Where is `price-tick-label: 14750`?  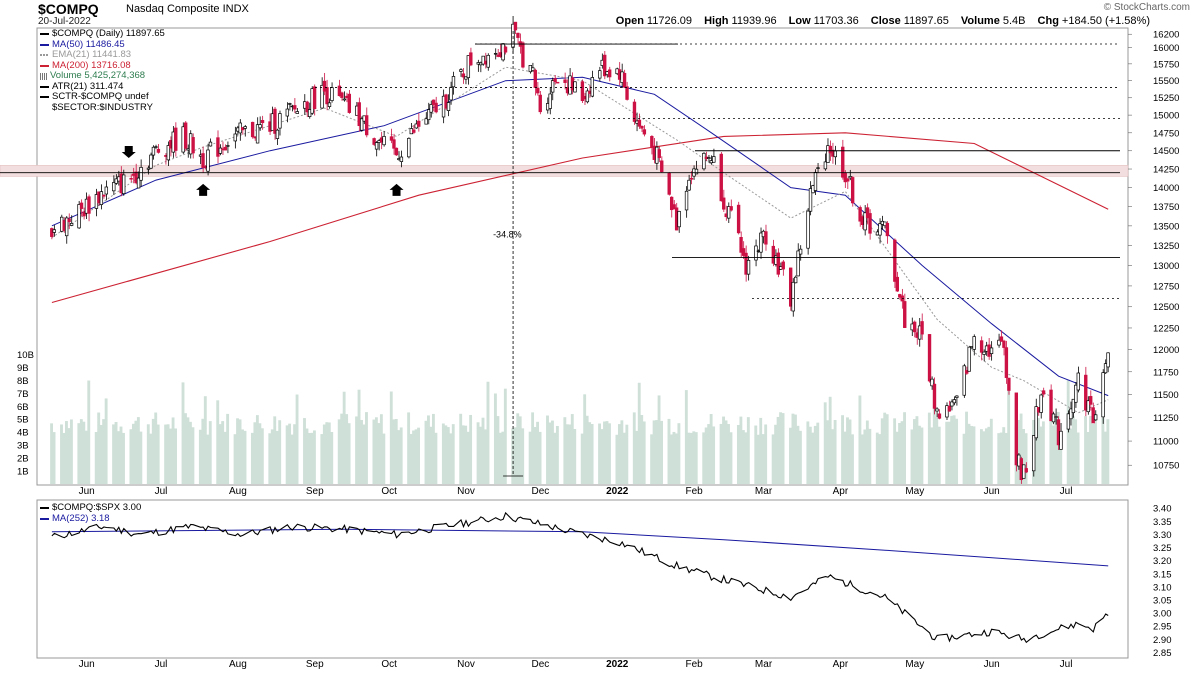 price-tick-label: 14750 is located at coordinates (1166, 133).